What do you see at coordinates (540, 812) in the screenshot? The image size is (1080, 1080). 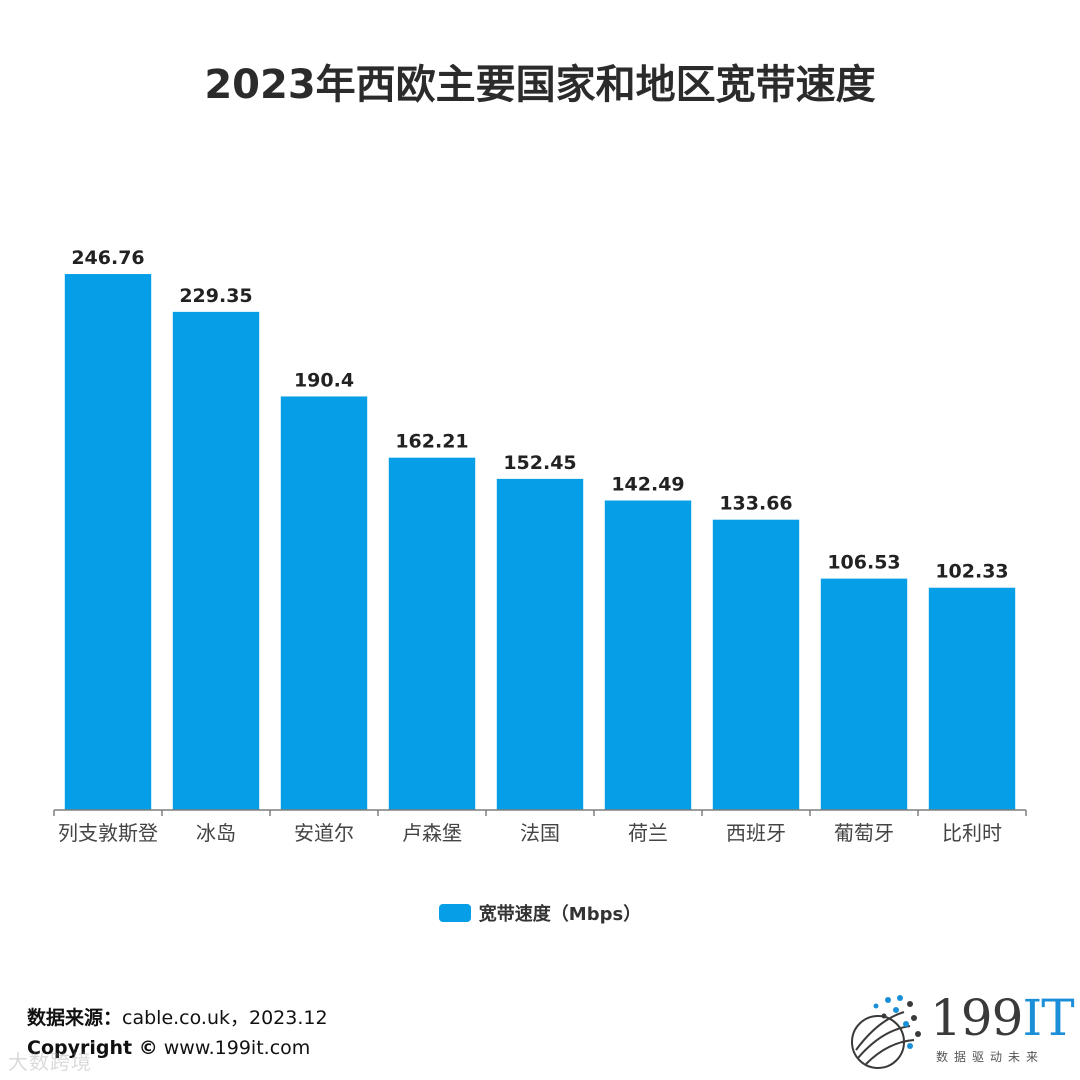 I see `x-axis` at bounding box center [540, 812].